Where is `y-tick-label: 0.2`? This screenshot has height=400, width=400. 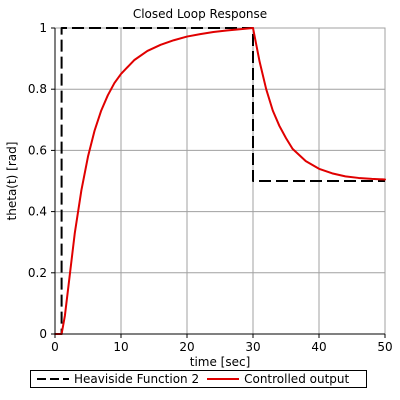 y-tick-label: 0.2 is located at coordinates (37, 273).